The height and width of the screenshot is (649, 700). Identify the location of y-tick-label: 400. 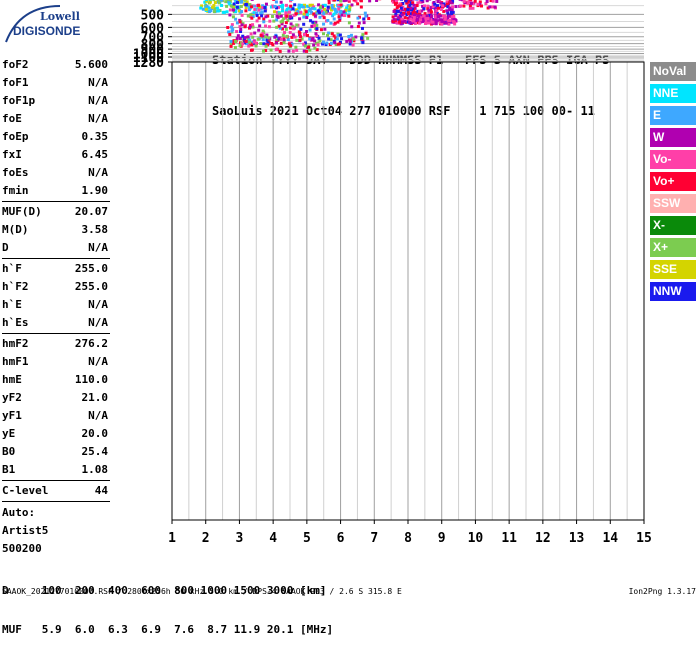
(153, 2).